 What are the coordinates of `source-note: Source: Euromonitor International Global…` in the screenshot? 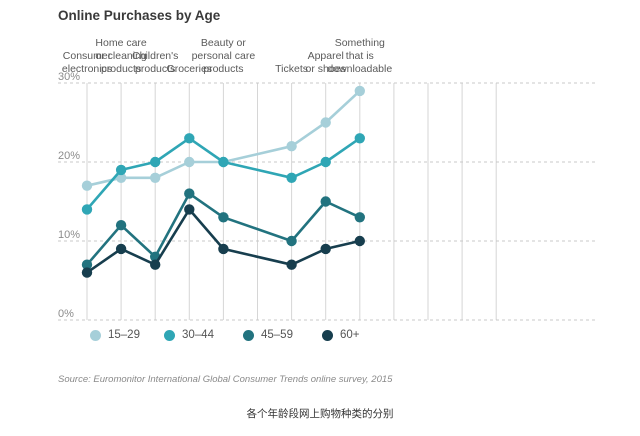 It's located at (225, 379).